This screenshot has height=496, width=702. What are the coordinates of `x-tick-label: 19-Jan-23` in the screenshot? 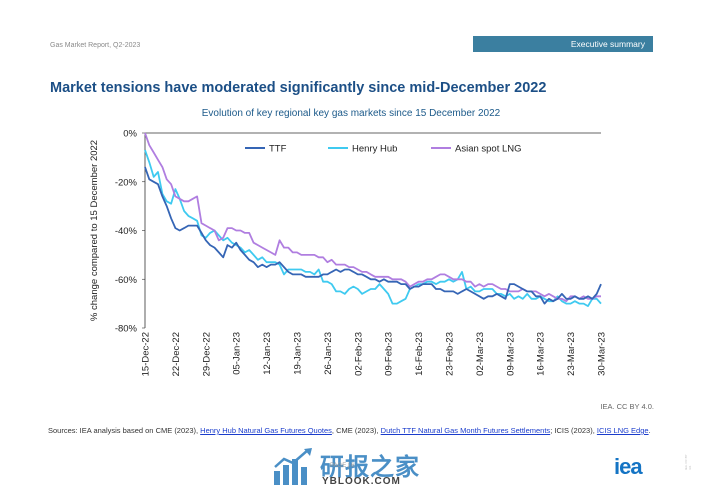 It's located at (298, 353).